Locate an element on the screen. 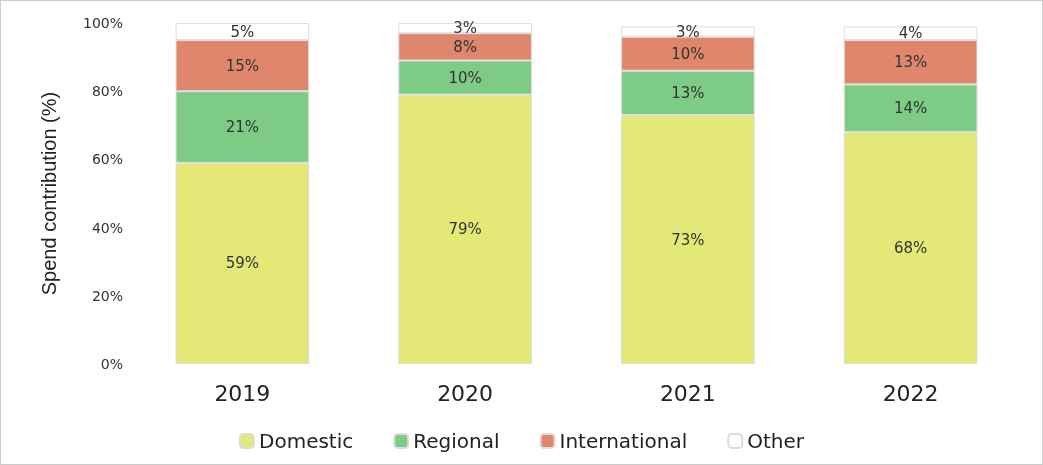 The width and height of the screenshot is (1043, 465). data-label: 73% is located at coordinates (688, 239).